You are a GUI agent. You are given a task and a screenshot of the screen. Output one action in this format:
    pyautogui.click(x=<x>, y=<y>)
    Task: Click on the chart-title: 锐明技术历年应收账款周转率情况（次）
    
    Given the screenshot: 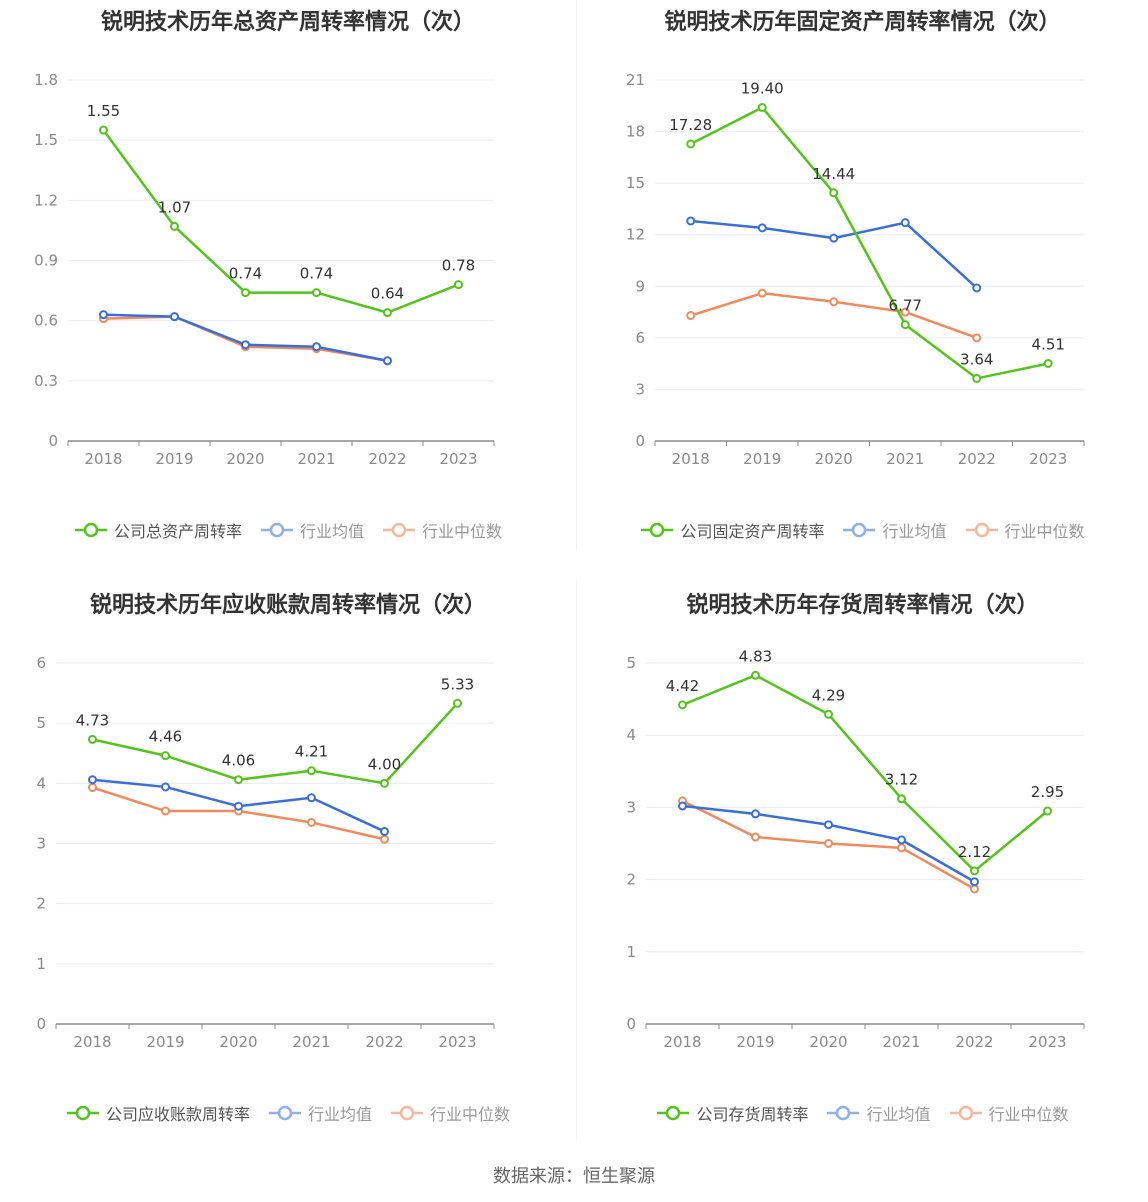 What is the action you would take?
    pyautogui.click(x=287, y=605)
    